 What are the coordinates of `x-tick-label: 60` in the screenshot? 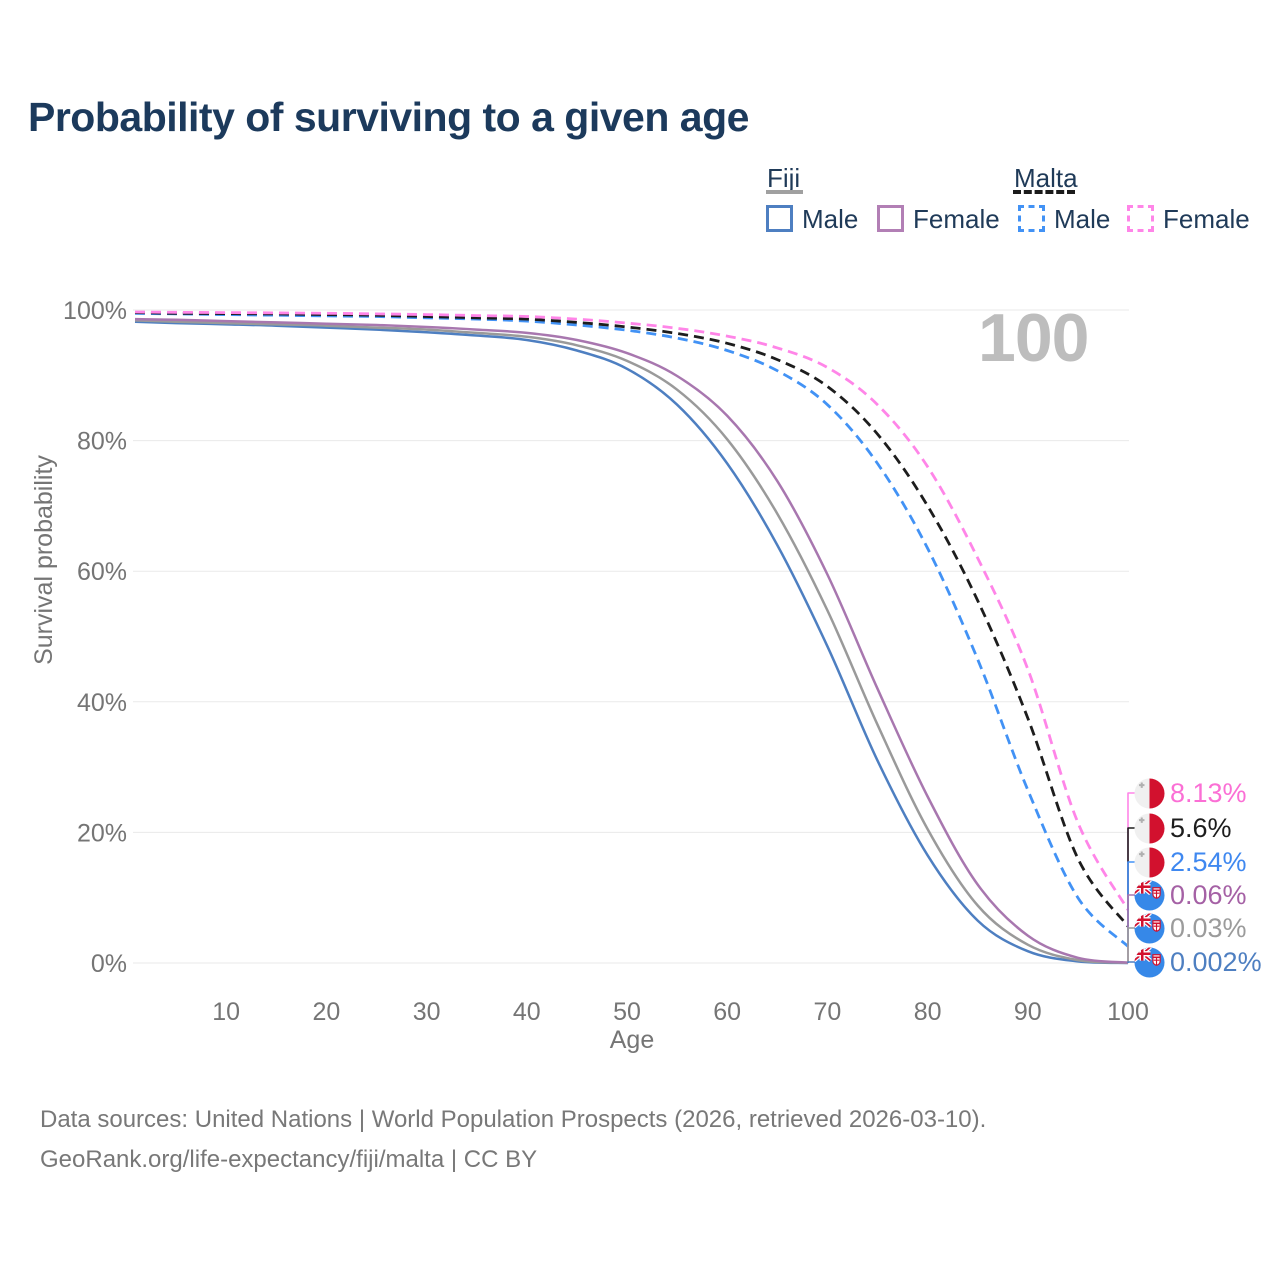 It's located at (727, 1012).